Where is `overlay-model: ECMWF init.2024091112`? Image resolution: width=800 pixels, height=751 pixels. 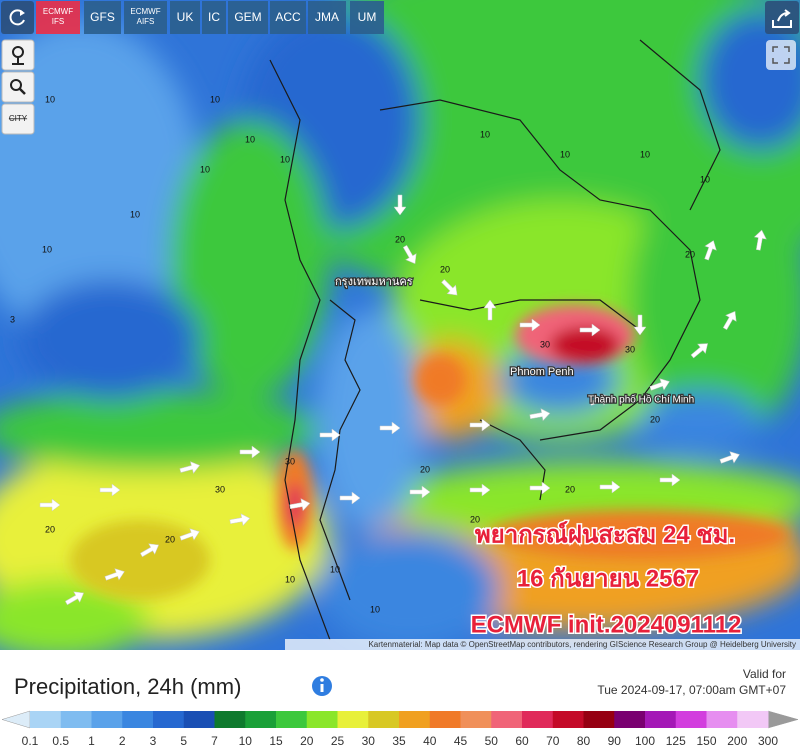 overlay-model: ECMWF init.2024091112 is located at coordinates (606, 624).